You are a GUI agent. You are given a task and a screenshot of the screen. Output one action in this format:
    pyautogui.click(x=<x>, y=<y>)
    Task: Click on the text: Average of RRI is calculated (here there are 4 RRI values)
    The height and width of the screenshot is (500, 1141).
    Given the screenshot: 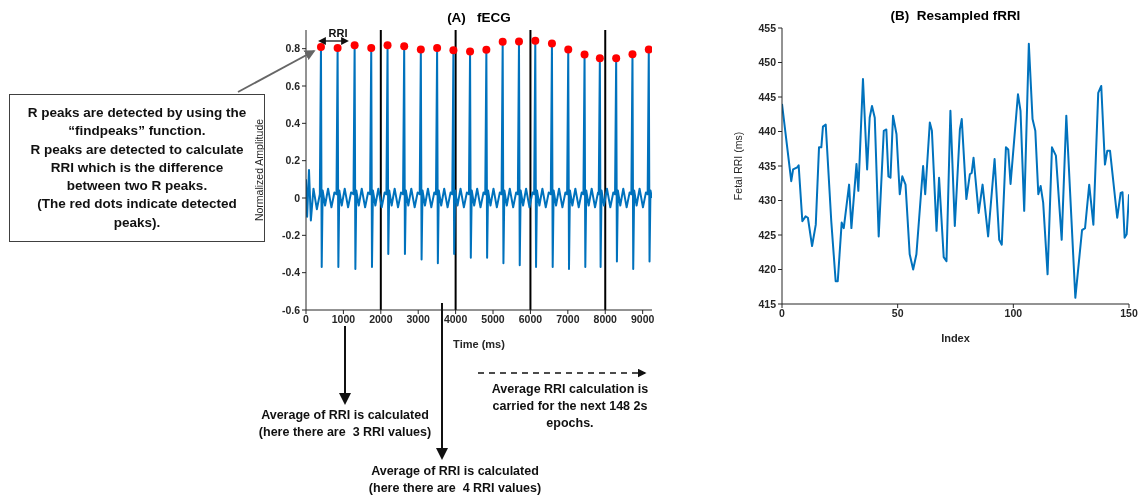 What is the action you would take?
    pyautogui.click(x=455, y=480)
    